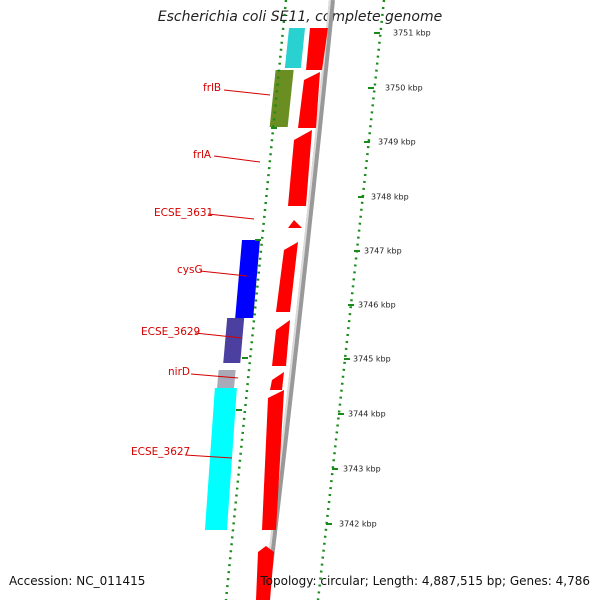 Image resolution: width=600 pixels, height=600 pixels. Describe the element at coordinates (390, 197) in the screenshot. I see `scale-label-3748: 3748 kbp` at that location.